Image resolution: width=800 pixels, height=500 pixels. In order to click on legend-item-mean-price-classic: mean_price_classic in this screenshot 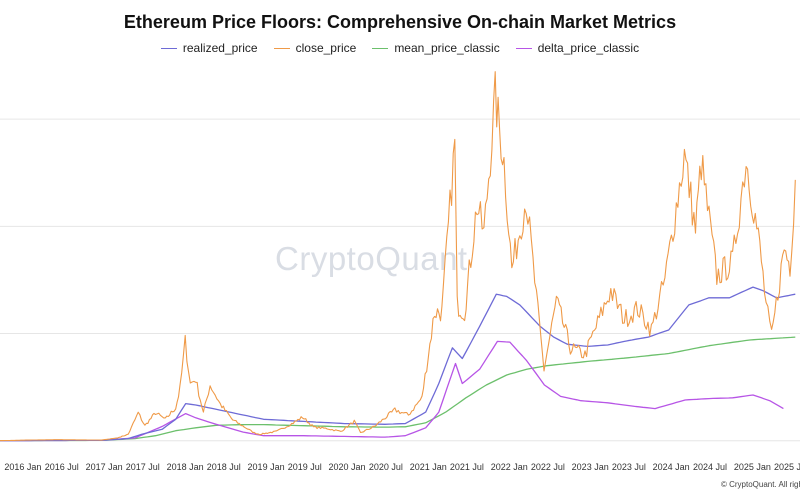, I will do `click(436, 48)`.